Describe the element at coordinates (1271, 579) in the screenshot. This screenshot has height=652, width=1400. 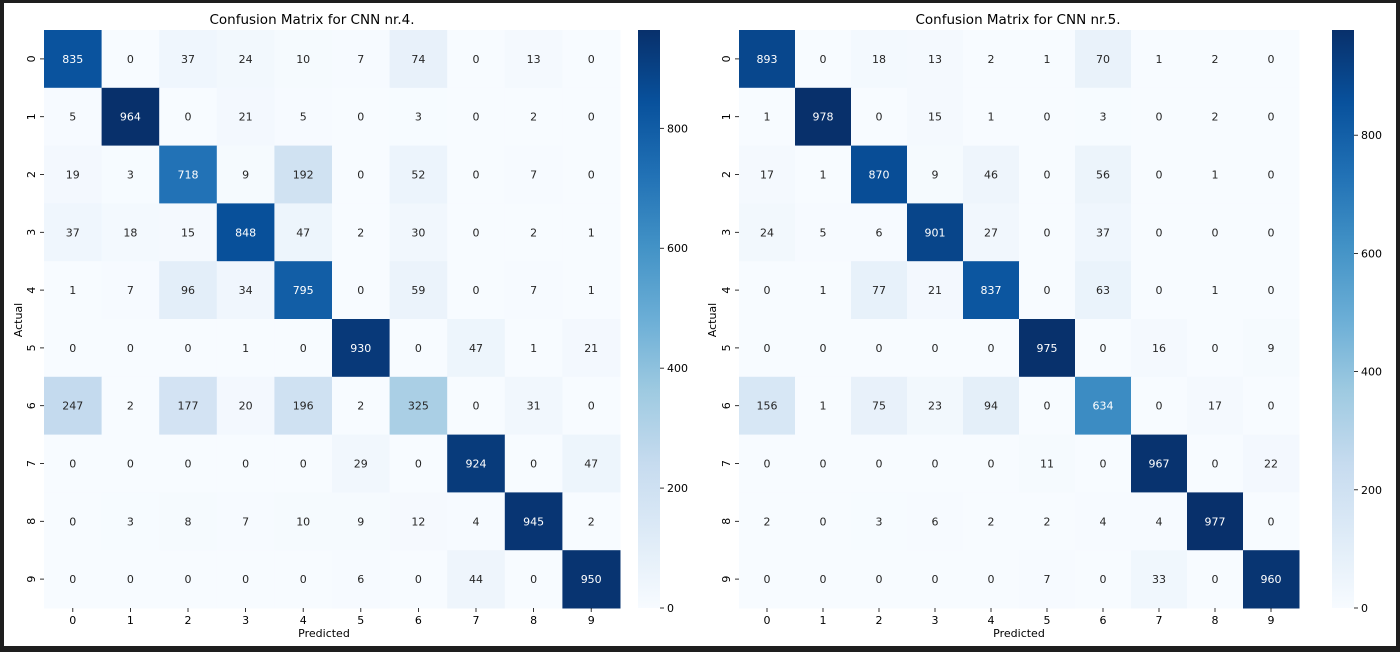
I see `cell-value-label: 960` at that location.